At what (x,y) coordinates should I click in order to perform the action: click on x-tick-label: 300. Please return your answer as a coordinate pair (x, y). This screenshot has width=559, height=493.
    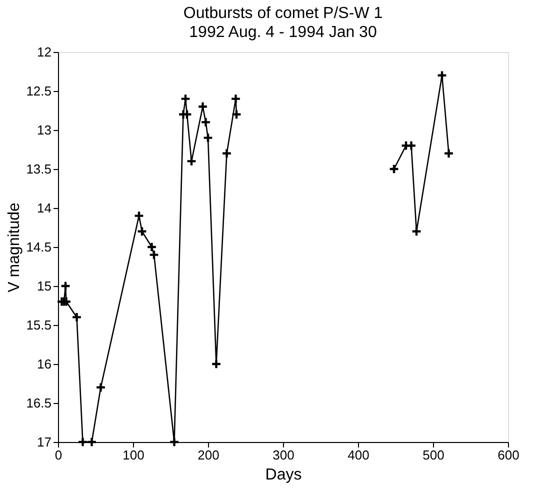
    Looking at the image, I should click on (283, 455).